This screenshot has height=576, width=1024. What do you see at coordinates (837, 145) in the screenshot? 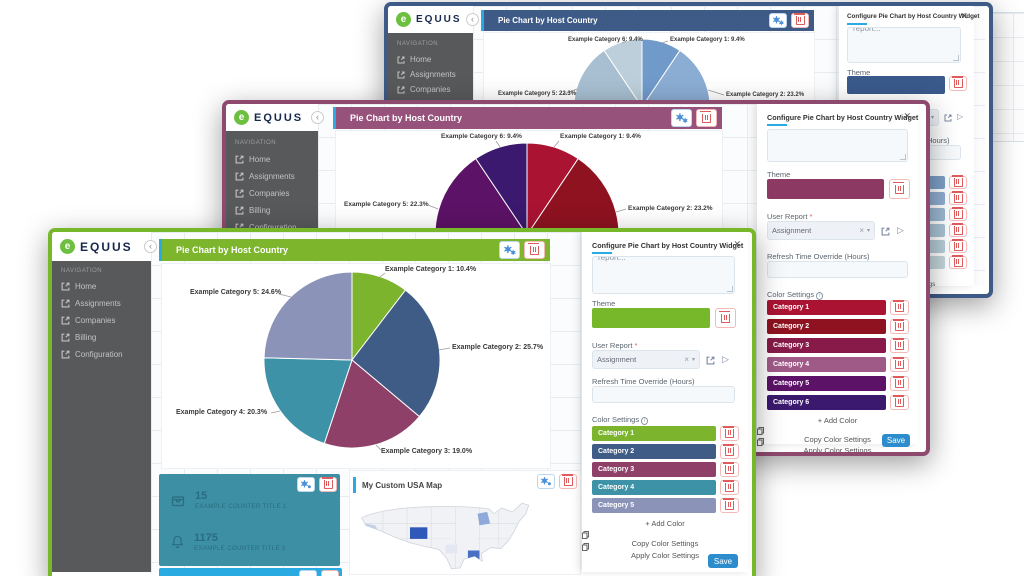
I see `notes-textarea` at bounding box center [837, 145].